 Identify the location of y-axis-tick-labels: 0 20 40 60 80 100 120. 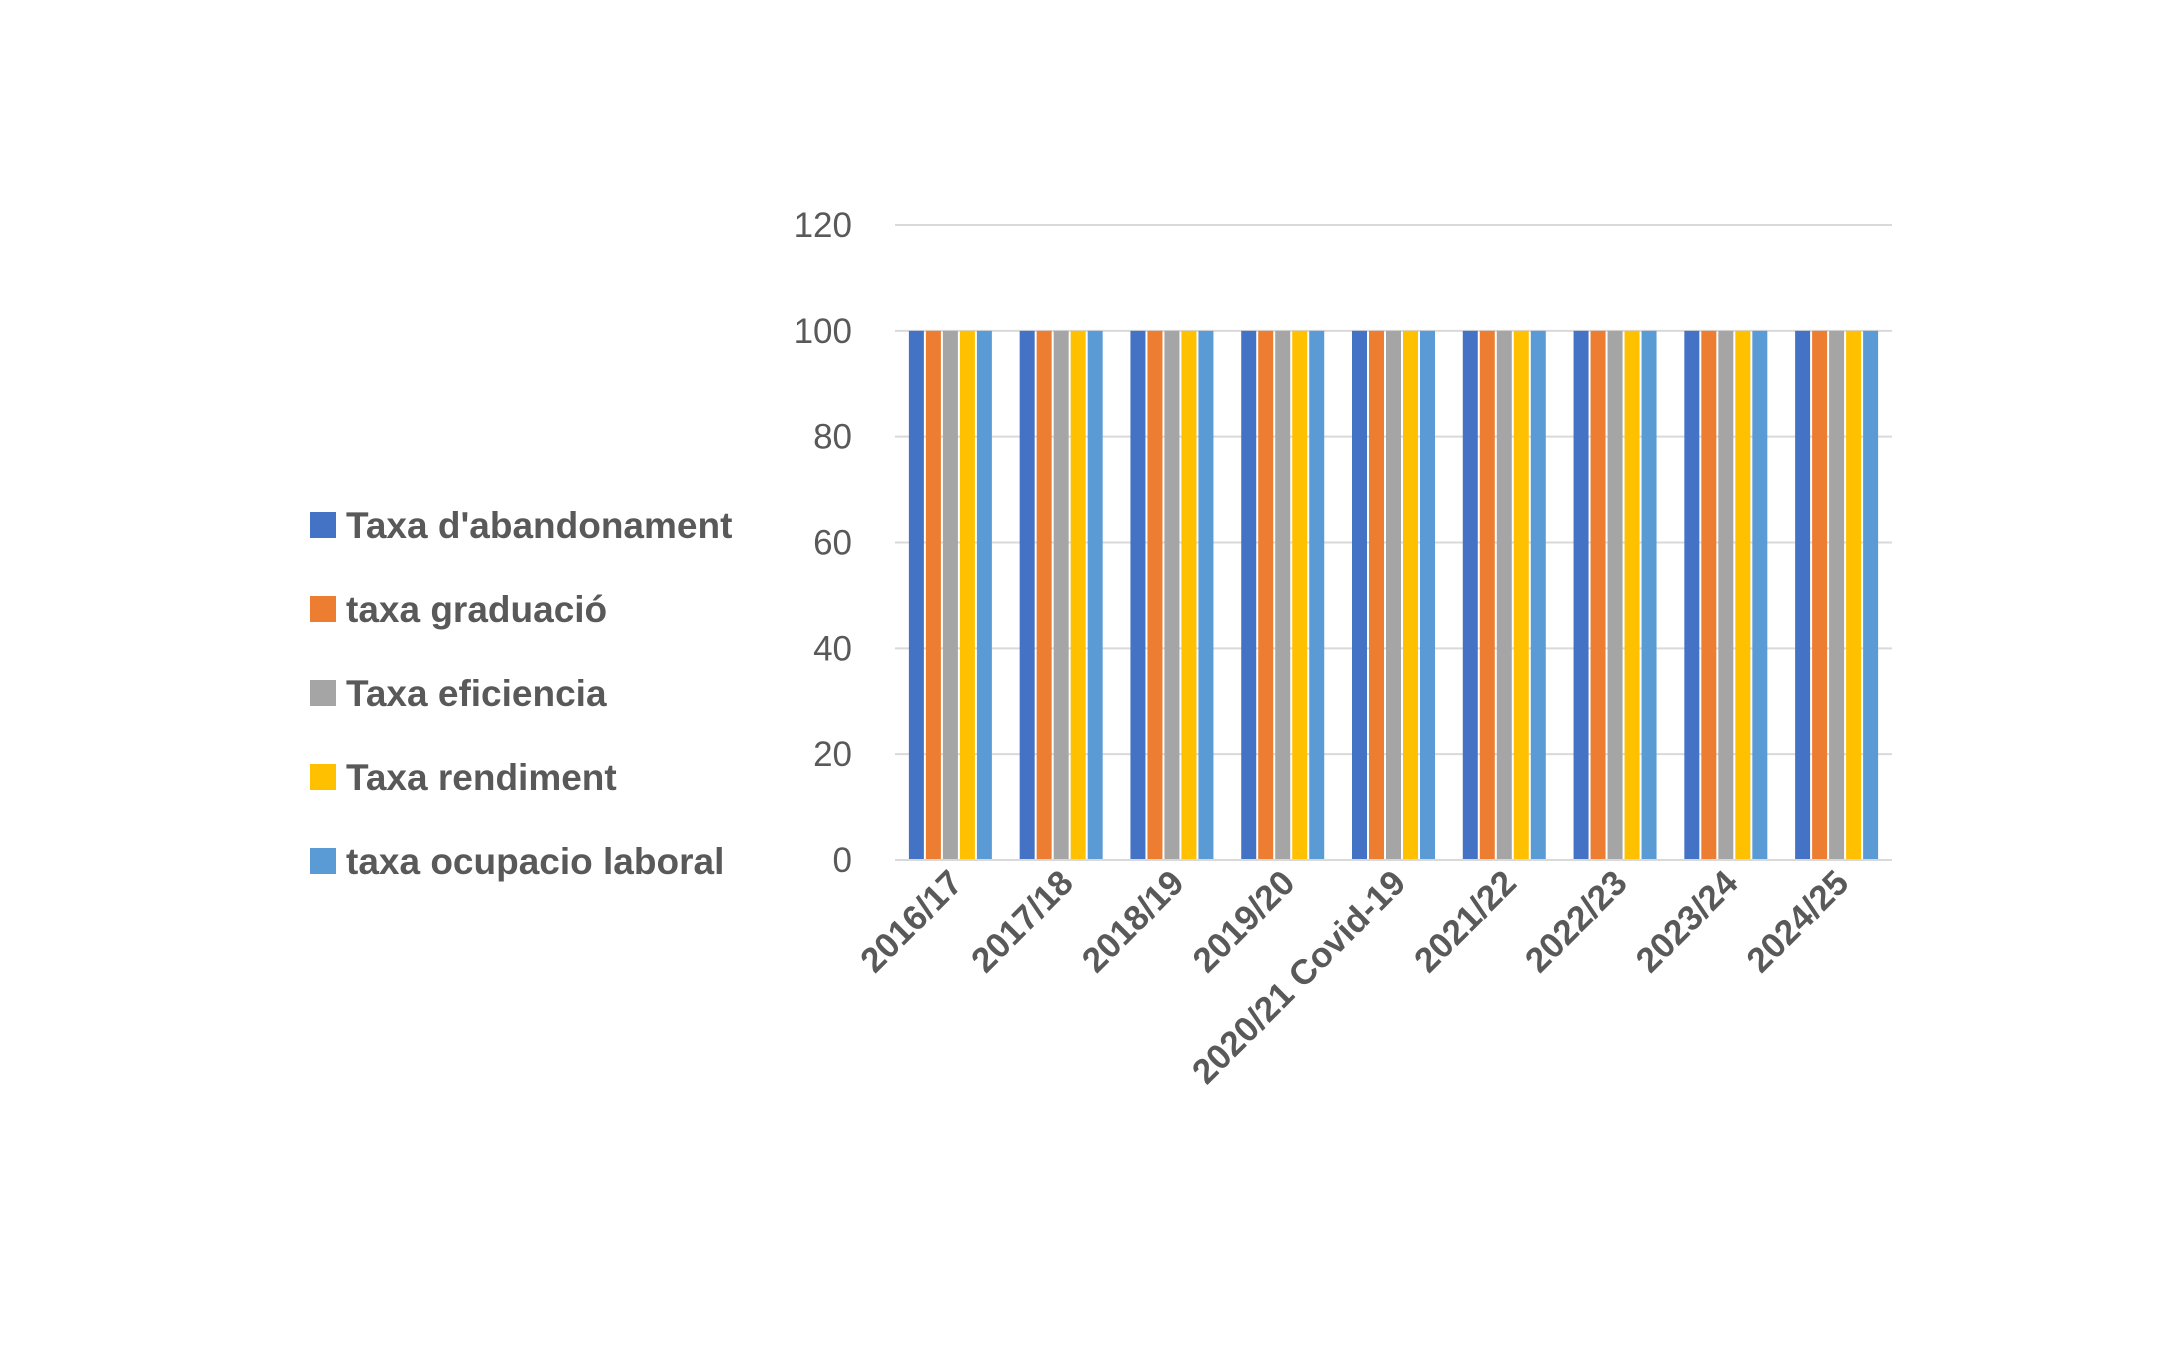
(823, 543).